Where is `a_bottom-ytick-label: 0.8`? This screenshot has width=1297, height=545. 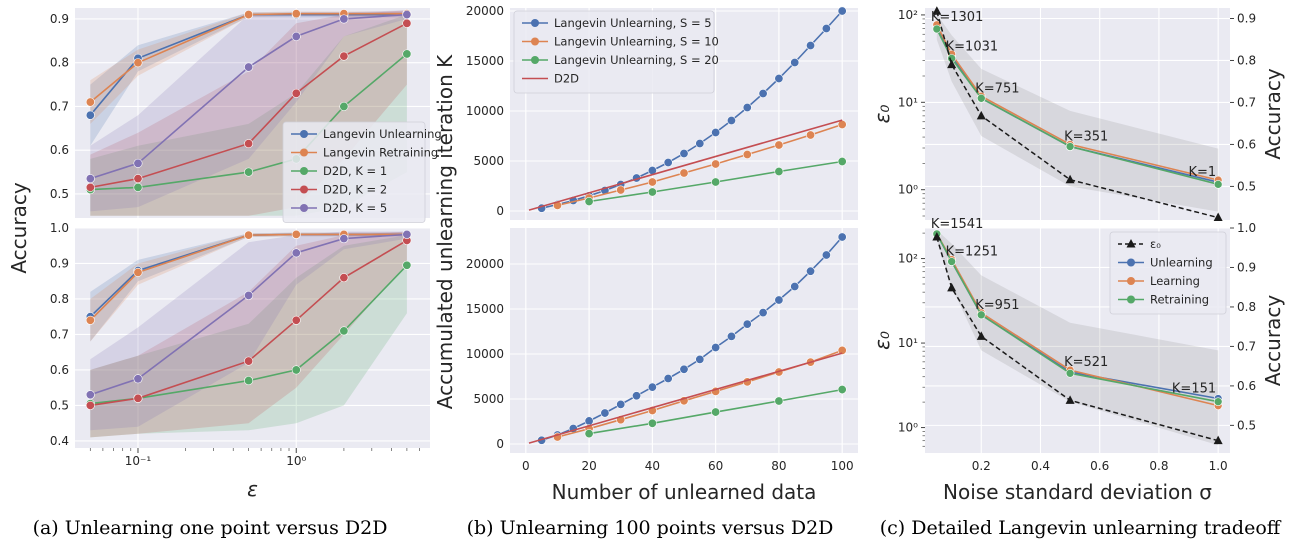
a_bottom-ytick-label: 0.8 is located at coordinates (59, 299).